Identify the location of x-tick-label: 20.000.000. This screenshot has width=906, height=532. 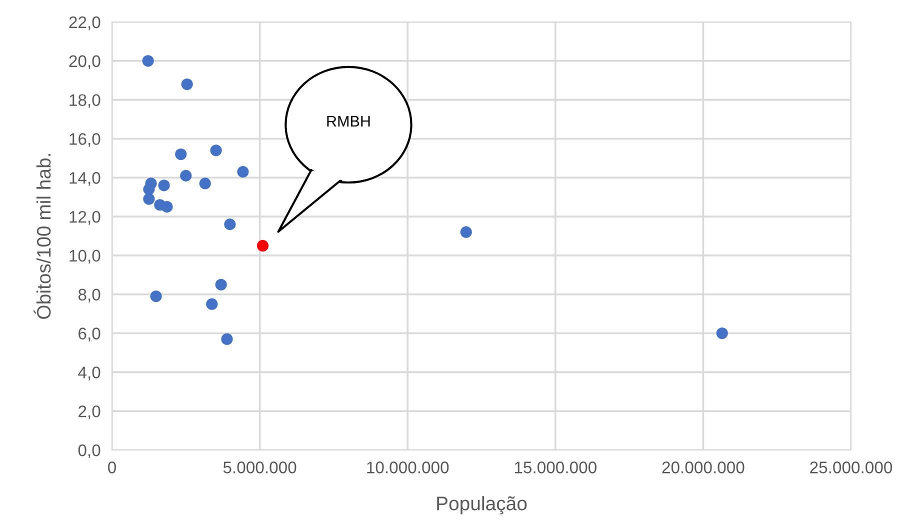
(703, 468).